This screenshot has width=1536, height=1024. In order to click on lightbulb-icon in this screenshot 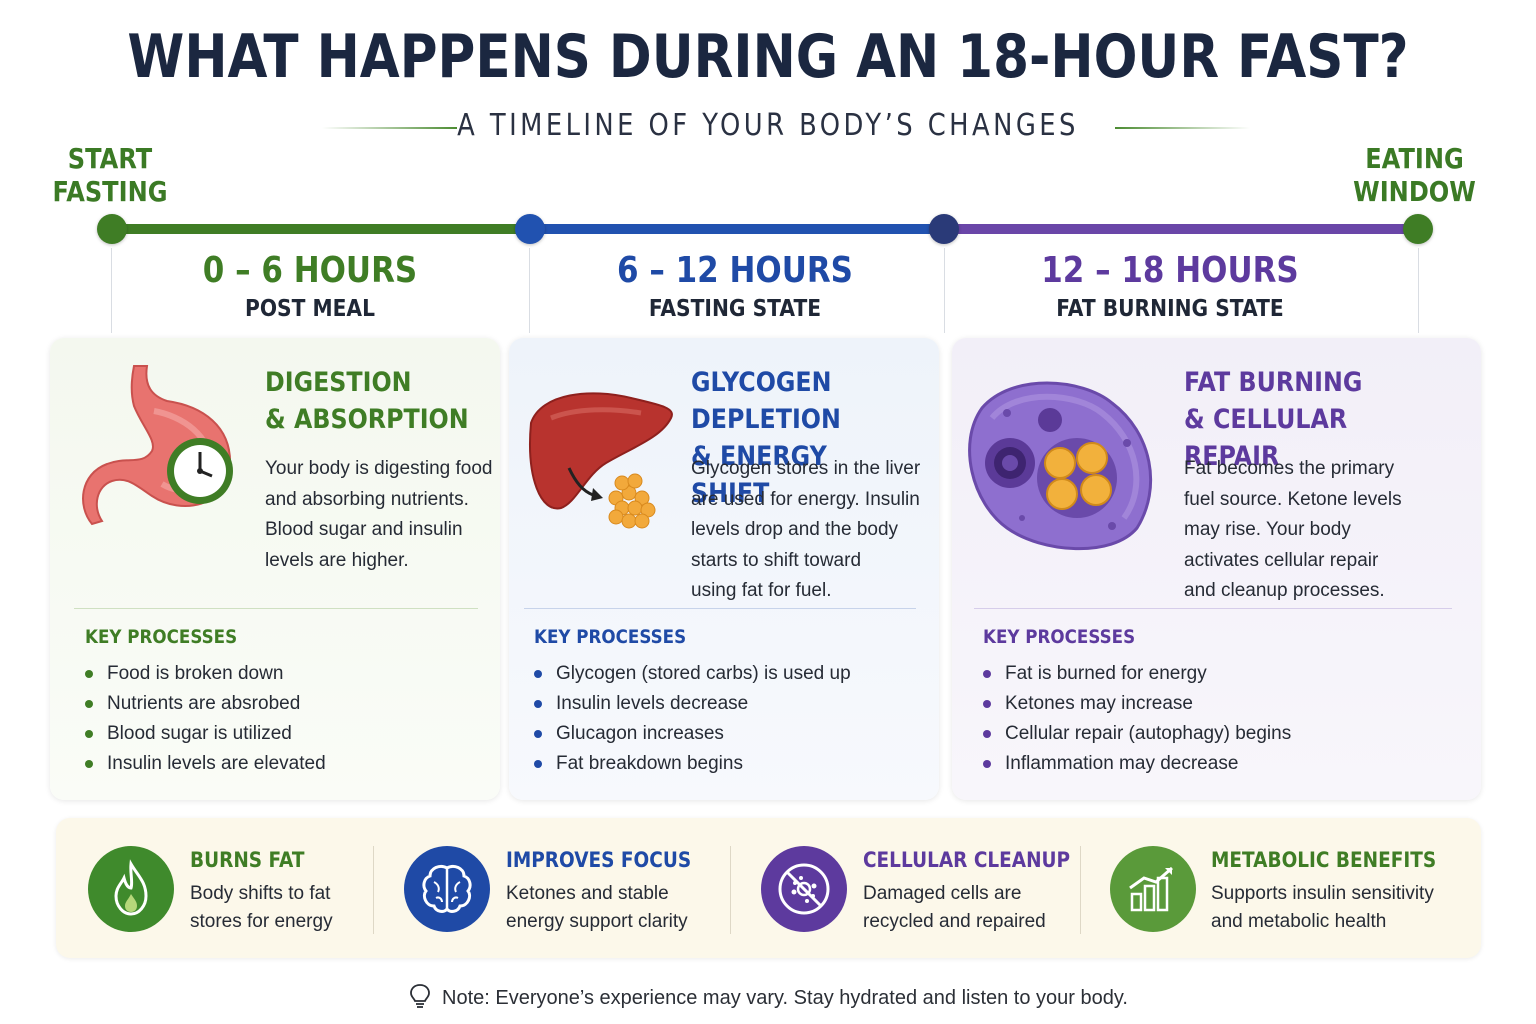, I will do `click(420, 999)`.